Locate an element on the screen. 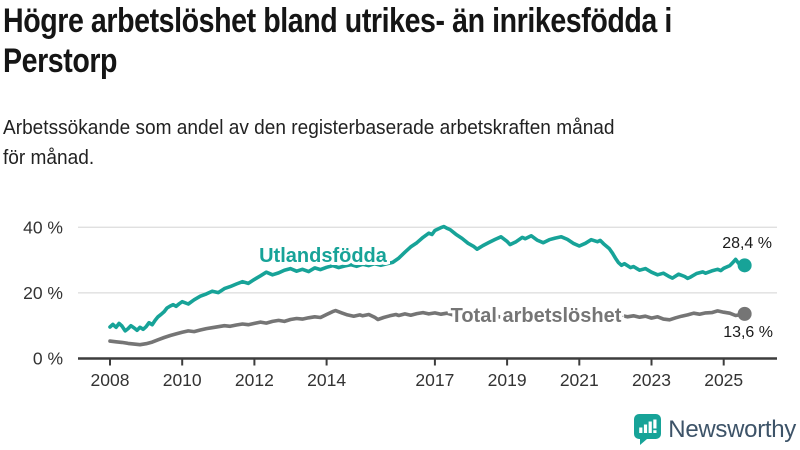  y-axis-tick-label: 40 % is located at coordinates (43, 227).